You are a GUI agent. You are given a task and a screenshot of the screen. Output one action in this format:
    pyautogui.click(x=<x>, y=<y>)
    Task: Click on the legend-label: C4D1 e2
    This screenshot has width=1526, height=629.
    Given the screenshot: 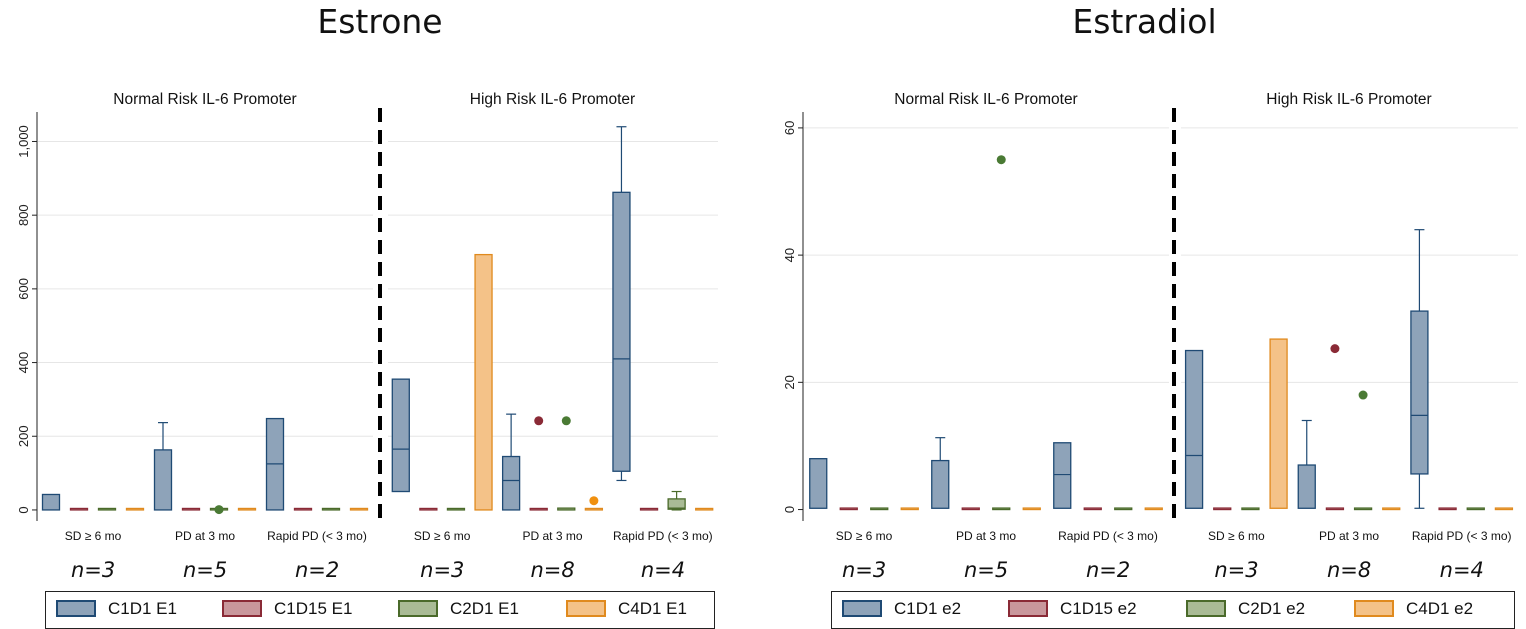 What is the action you would take?
    pyautogui.click(x=1440, y=608)
    